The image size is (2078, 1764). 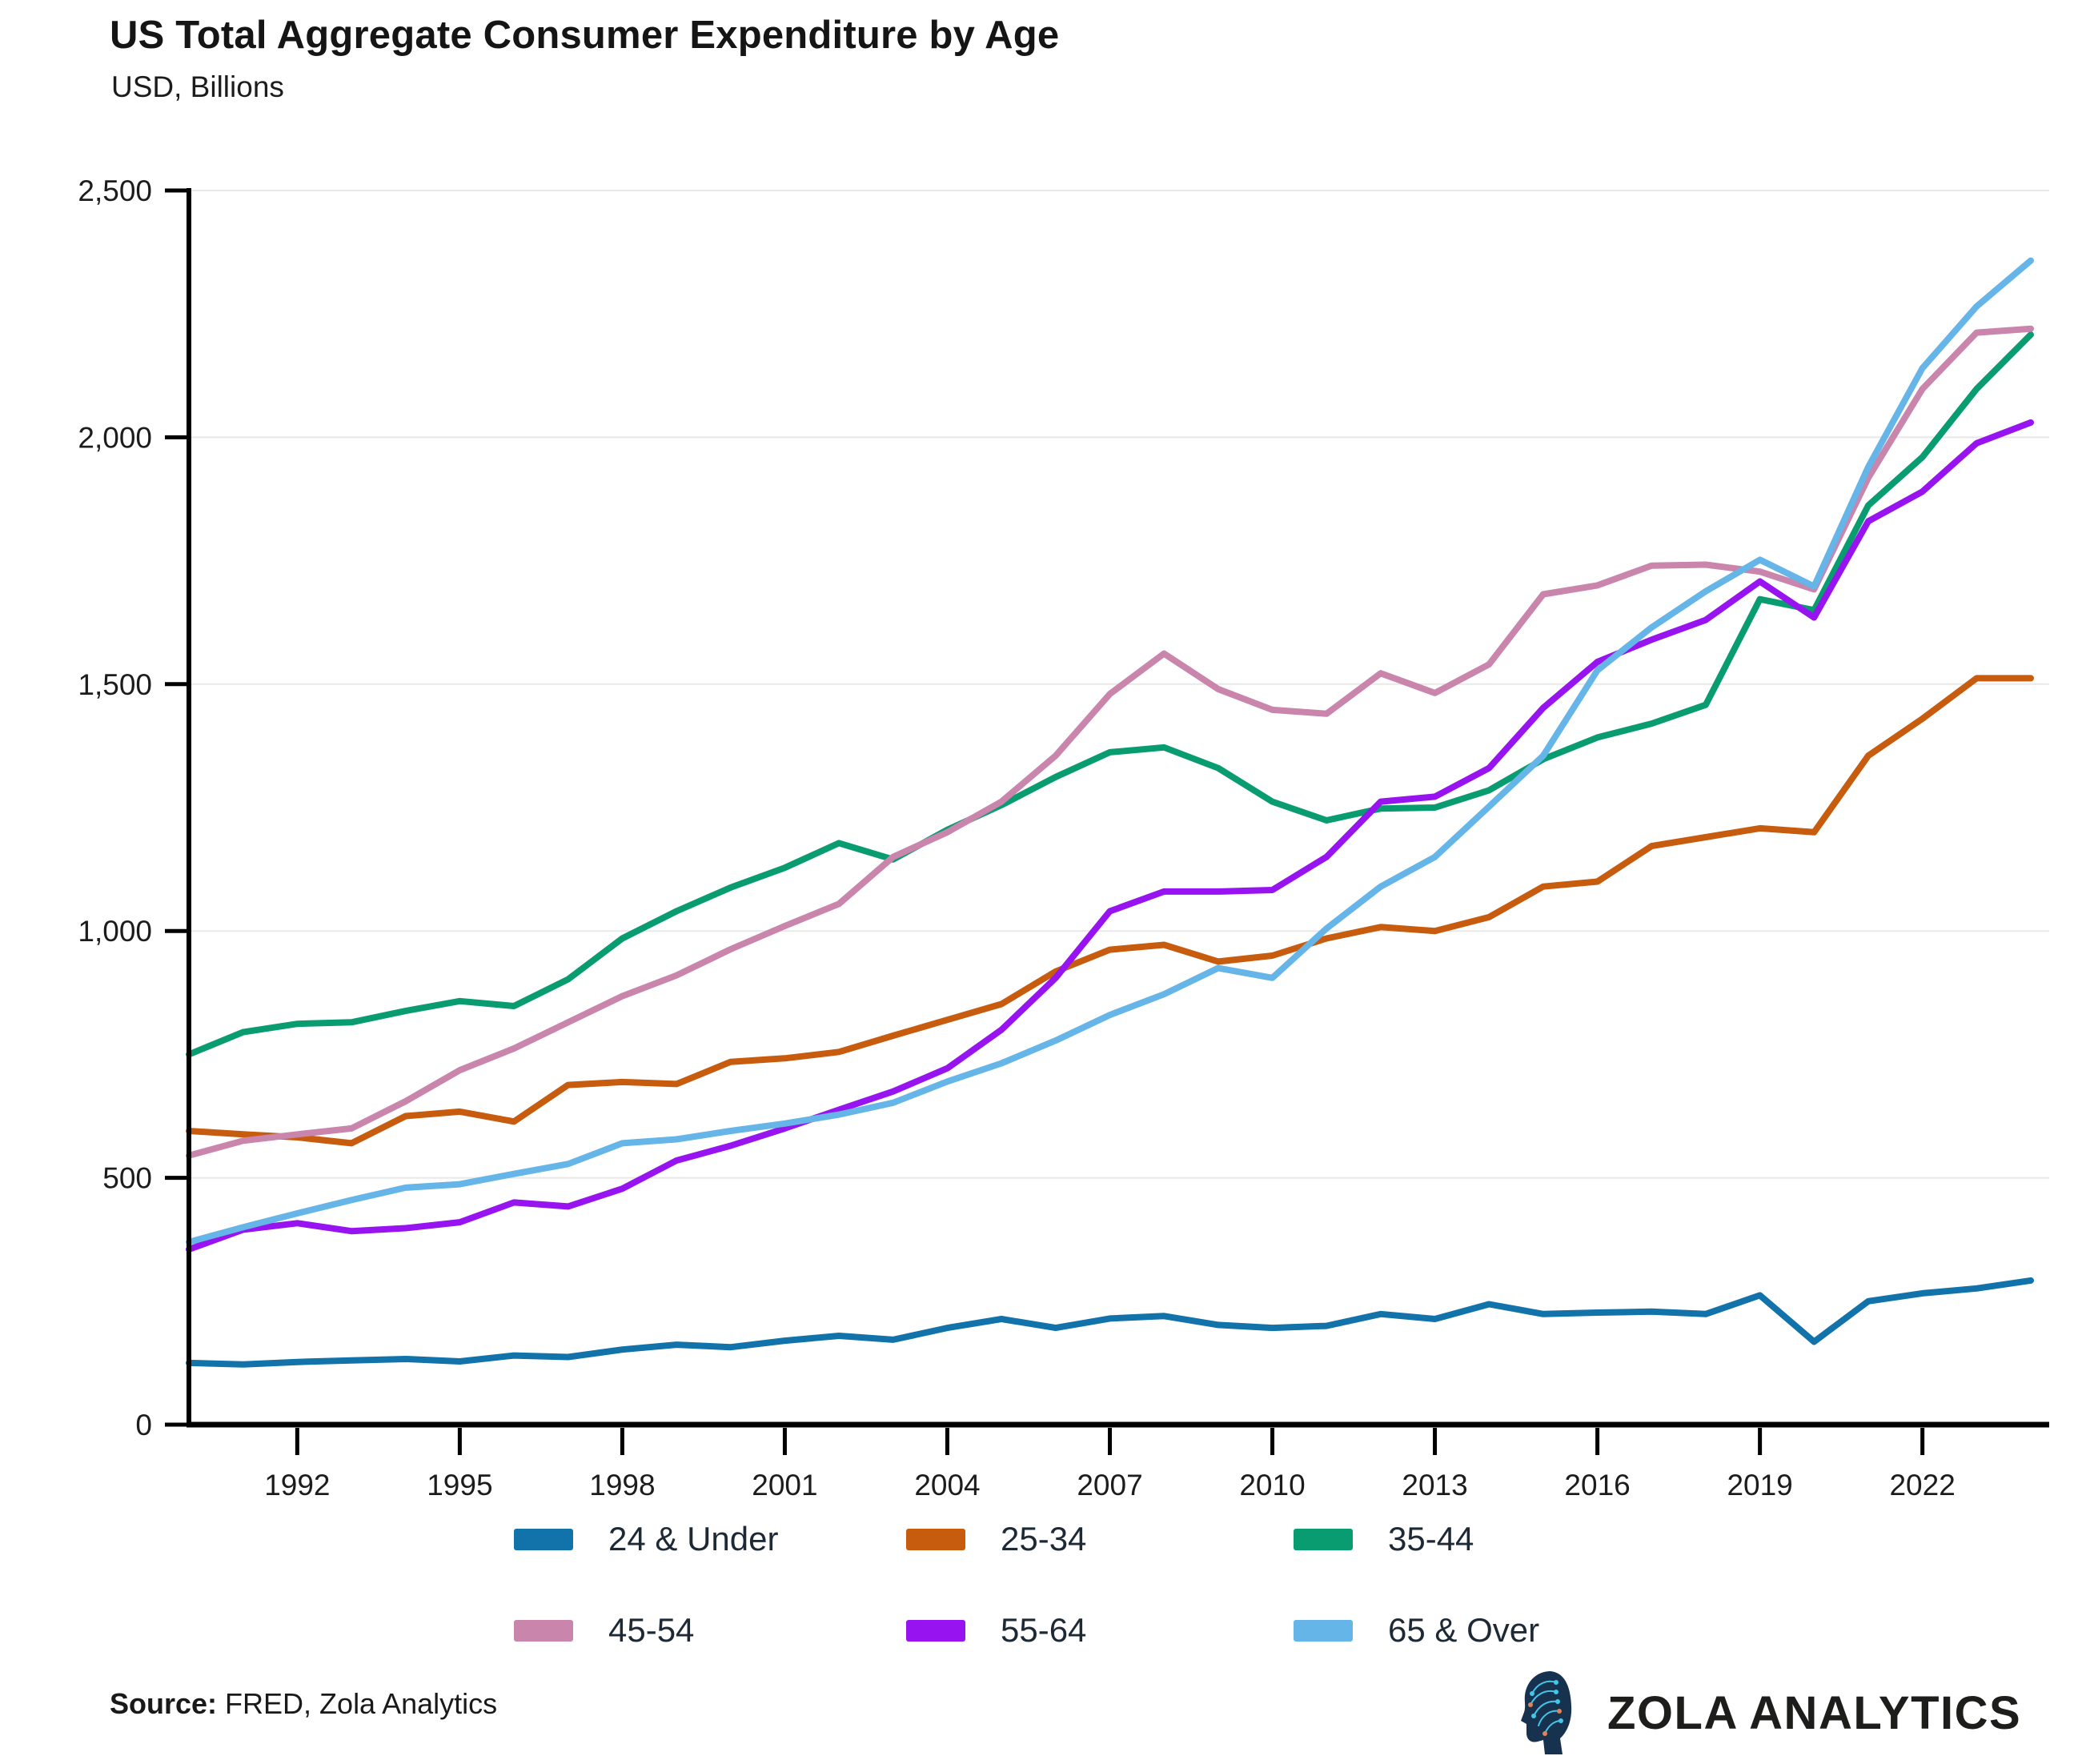 I want to click on x-tick-label-2007: 2007, so click(x=1109, y=1485).